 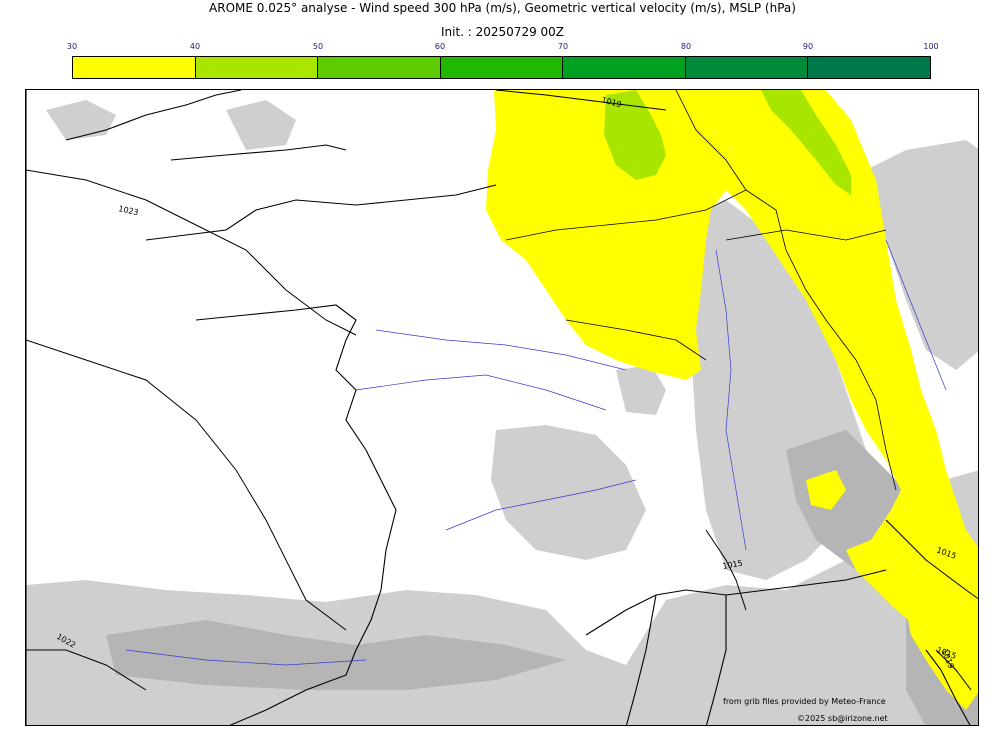 What do you see at coordinates (733, 565) in the screenshot?
I see `isobar-label: 1015` at bounding box center [733, 565].